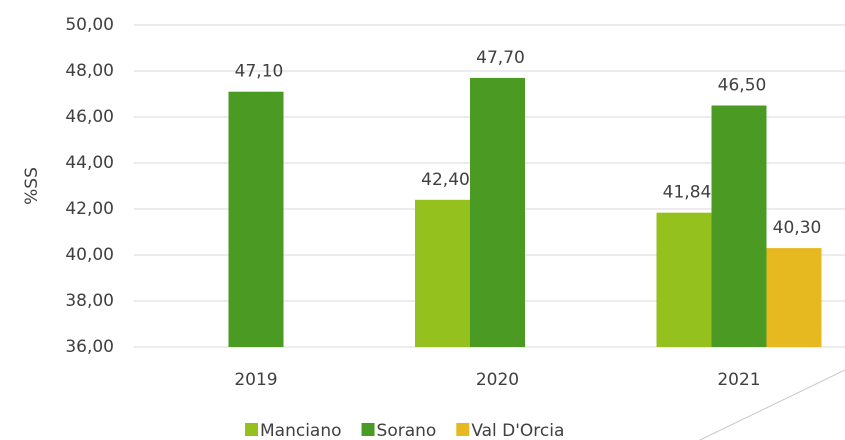  Describe the element at coordinates (445, 180) in the screenshot. I see `value-label: 42,40` at that location.